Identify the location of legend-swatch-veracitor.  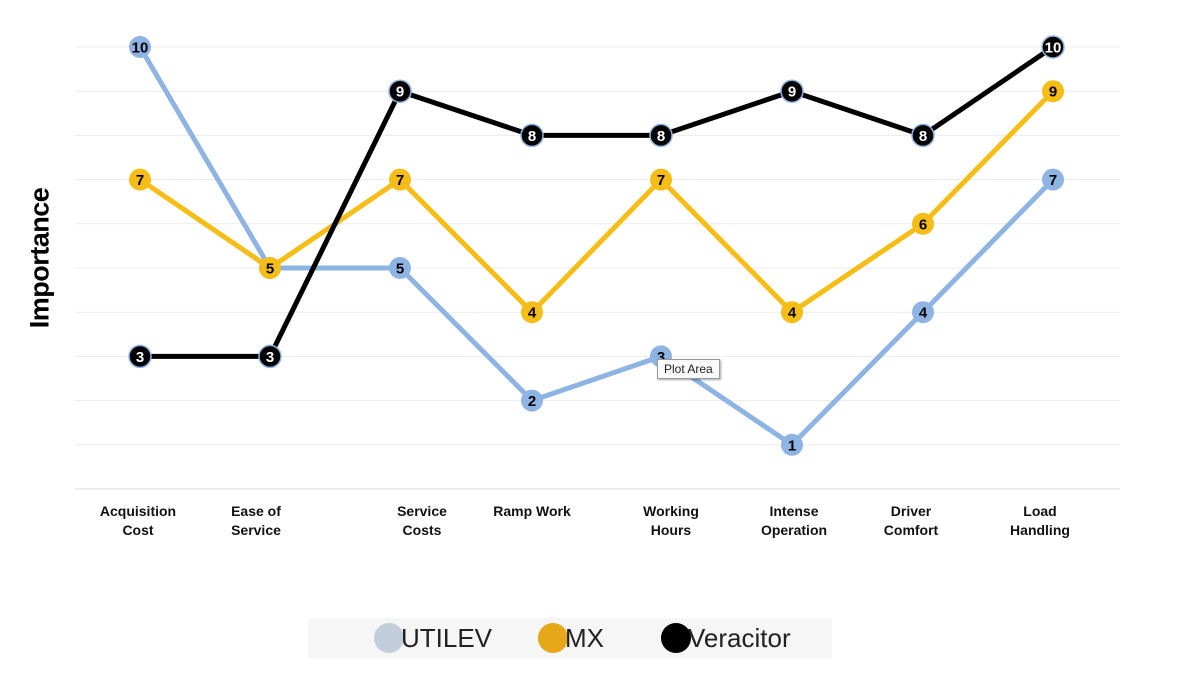
(676, 638).